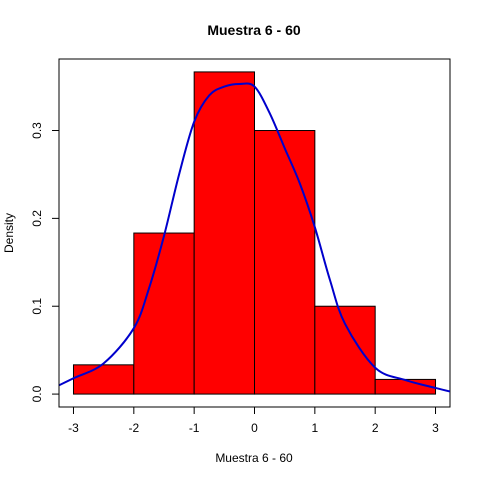  What do you see at coordinates (254, 30) in the screenshot?
I see `chart-title: Muestra 6 - 60` at bounding box center [254, 30].